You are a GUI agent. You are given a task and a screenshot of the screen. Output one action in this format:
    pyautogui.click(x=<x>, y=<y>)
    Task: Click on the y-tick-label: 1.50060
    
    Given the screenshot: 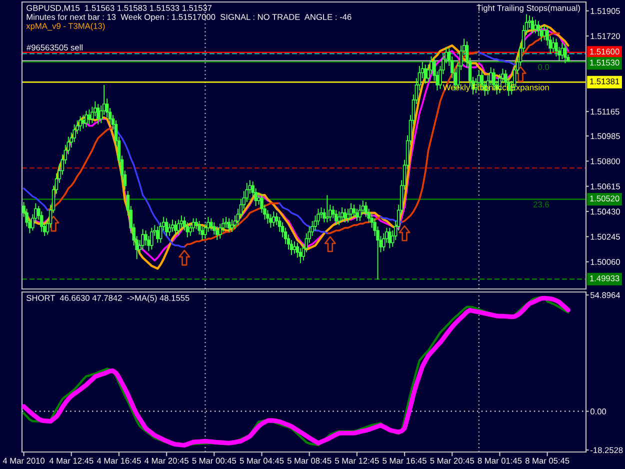 What is the action you would take?
    pyautogui.click(x=605, y=261)
    